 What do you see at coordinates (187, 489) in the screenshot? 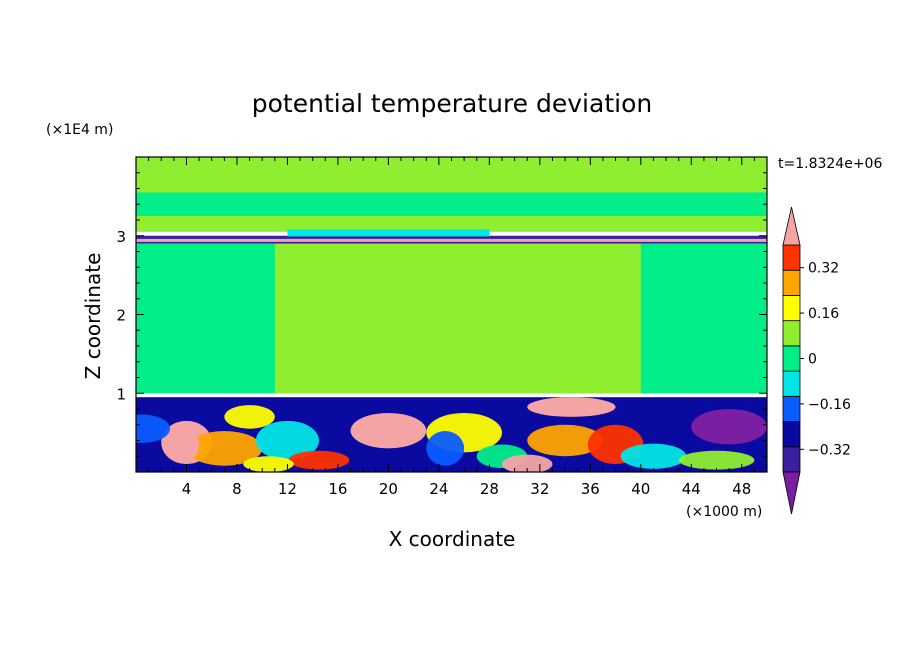
I see `x-tick-label: 4` at bounding box center [187, 489].